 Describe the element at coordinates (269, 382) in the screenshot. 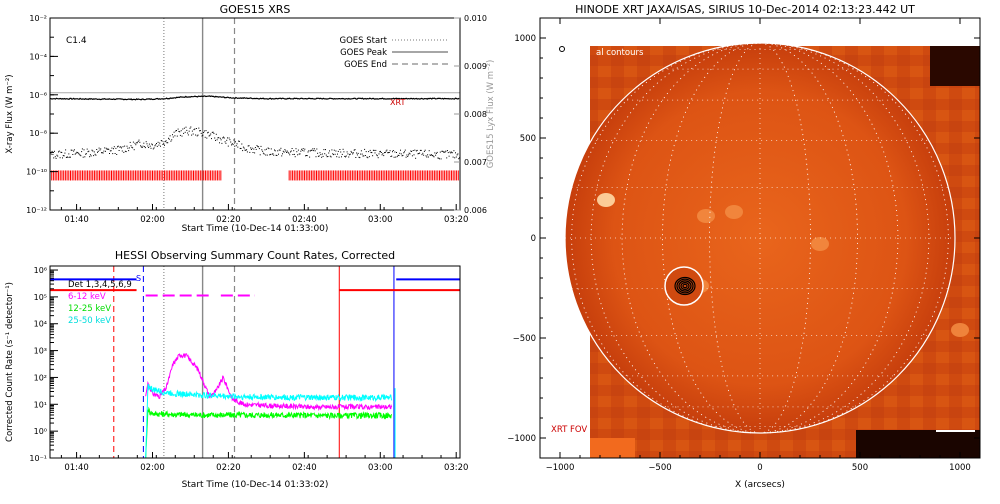

I see `hessi-series-line` at that location.